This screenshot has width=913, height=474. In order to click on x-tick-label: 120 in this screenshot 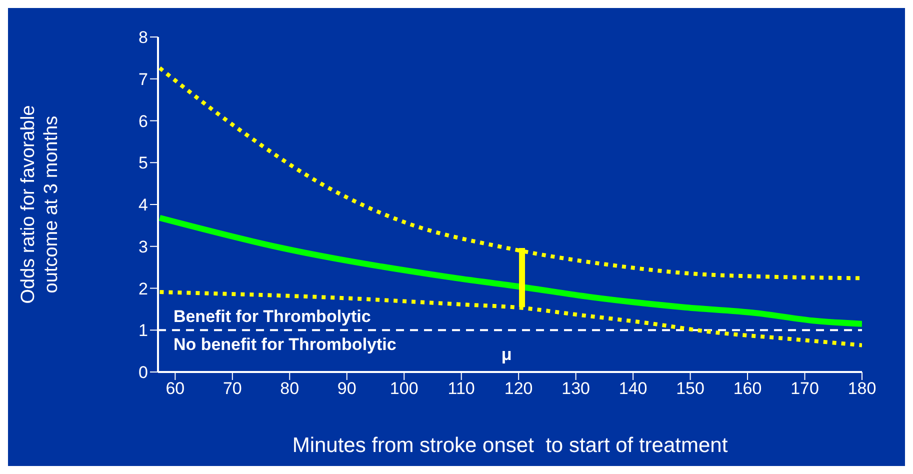, I will do `click(518, 388)`.